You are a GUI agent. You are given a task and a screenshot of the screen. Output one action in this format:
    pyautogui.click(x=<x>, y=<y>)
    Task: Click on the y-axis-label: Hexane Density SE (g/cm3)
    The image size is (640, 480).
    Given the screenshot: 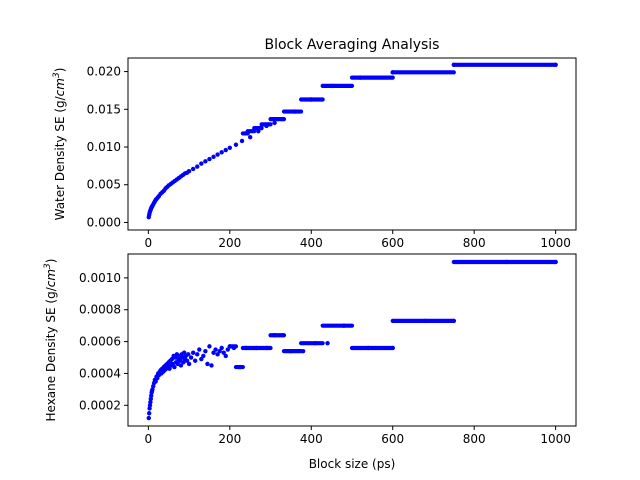 What is the action you would take?
    pyautogui.click(x=50, y=340)
    